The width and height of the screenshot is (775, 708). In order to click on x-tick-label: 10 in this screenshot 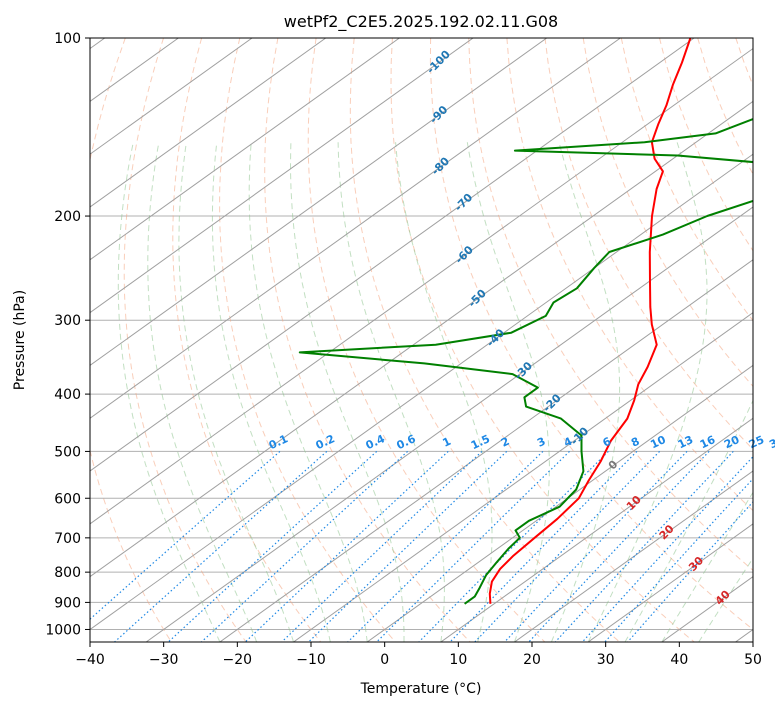, I will do `click(458, 660)`.